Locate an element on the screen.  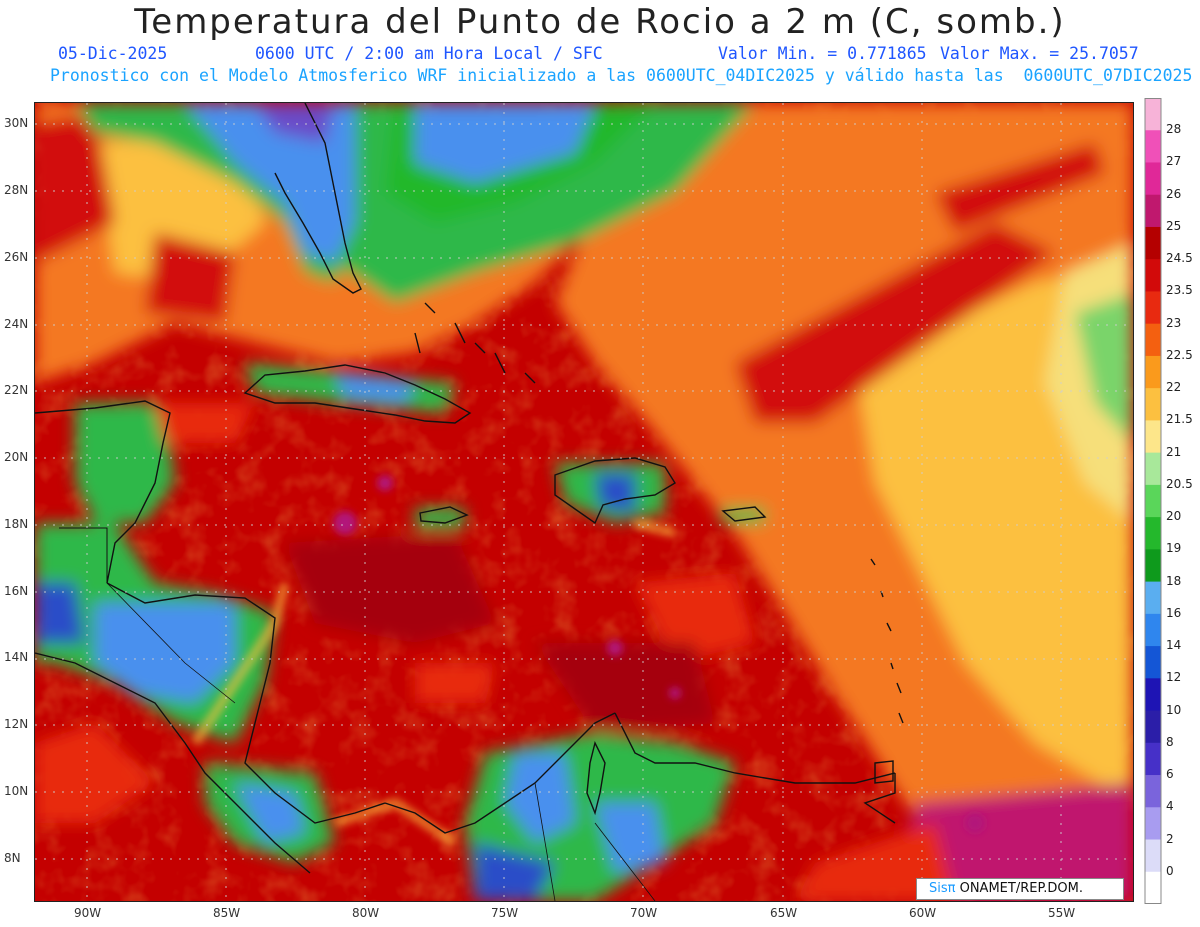
lat-label: 30N is located at coordinates (16, 123).